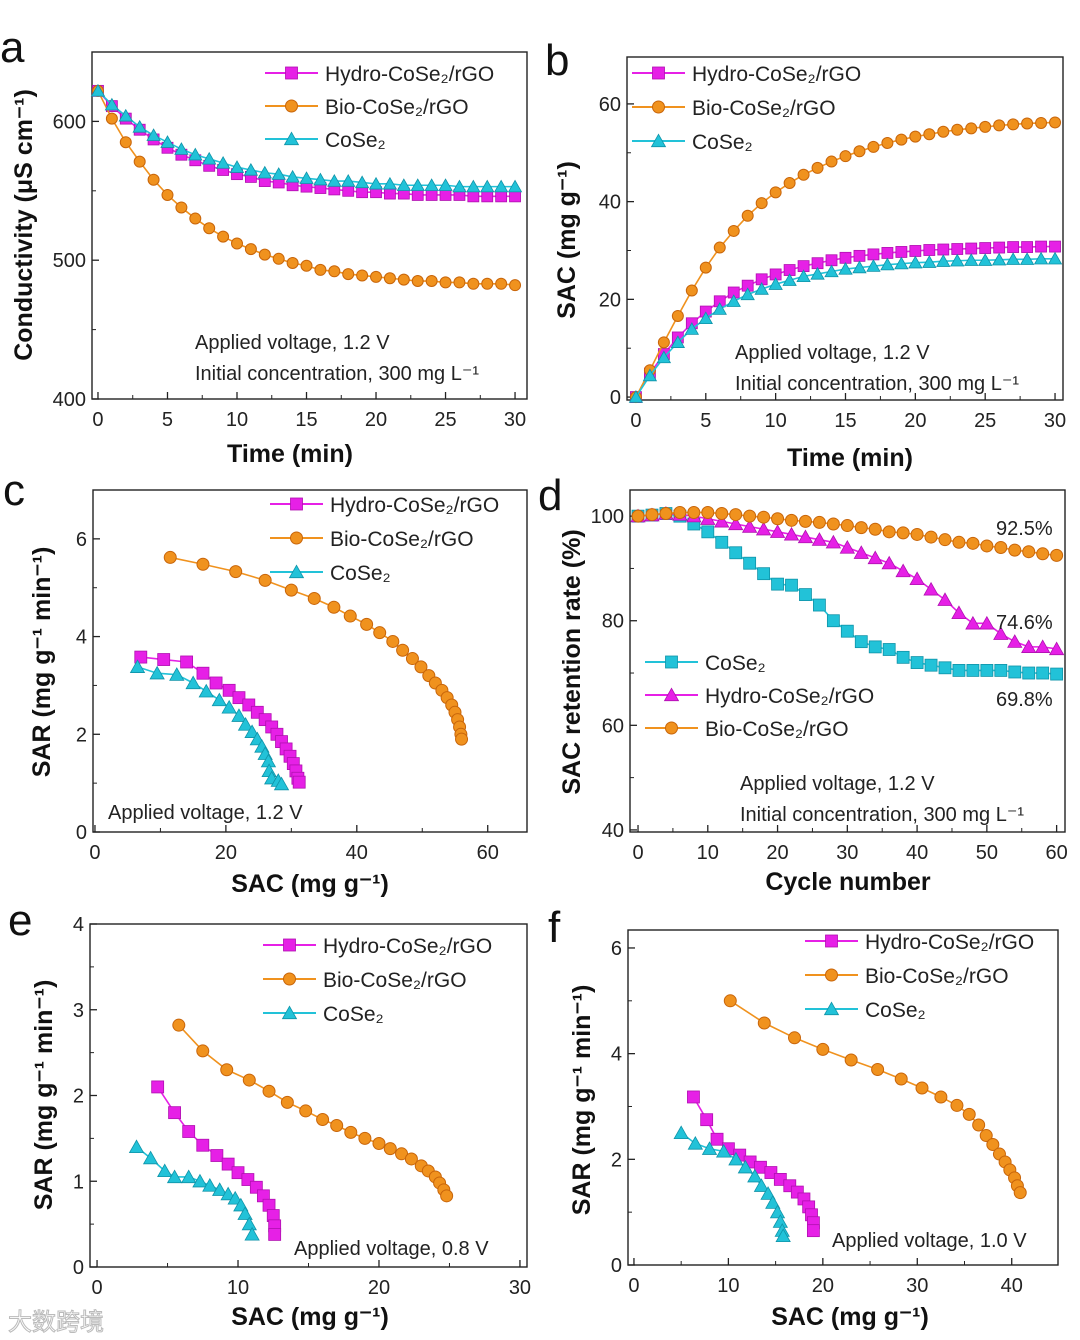 The height and width of the screenshot is (1340, 1080). I want to click on annotation: Initial concentration, 300 mg L⁻¹, so click(877, 384).